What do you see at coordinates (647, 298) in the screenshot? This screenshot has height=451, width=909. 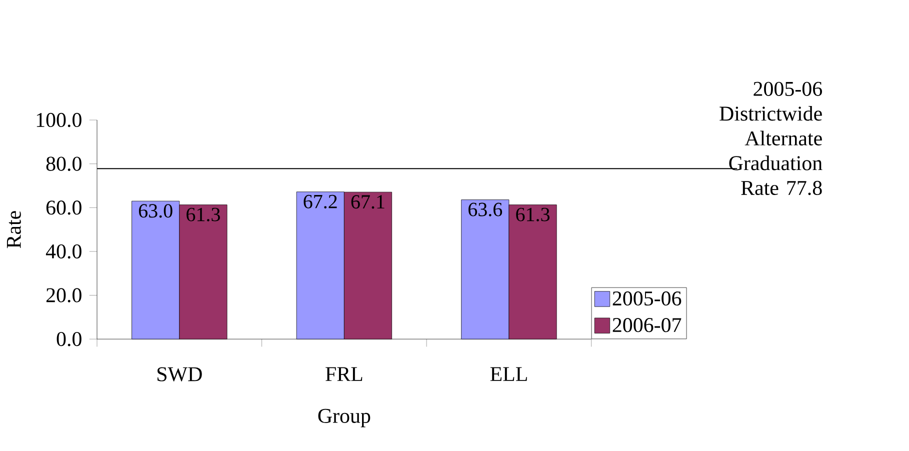 I see `legend-label: 2005-06` at bounding box center [647, 298].